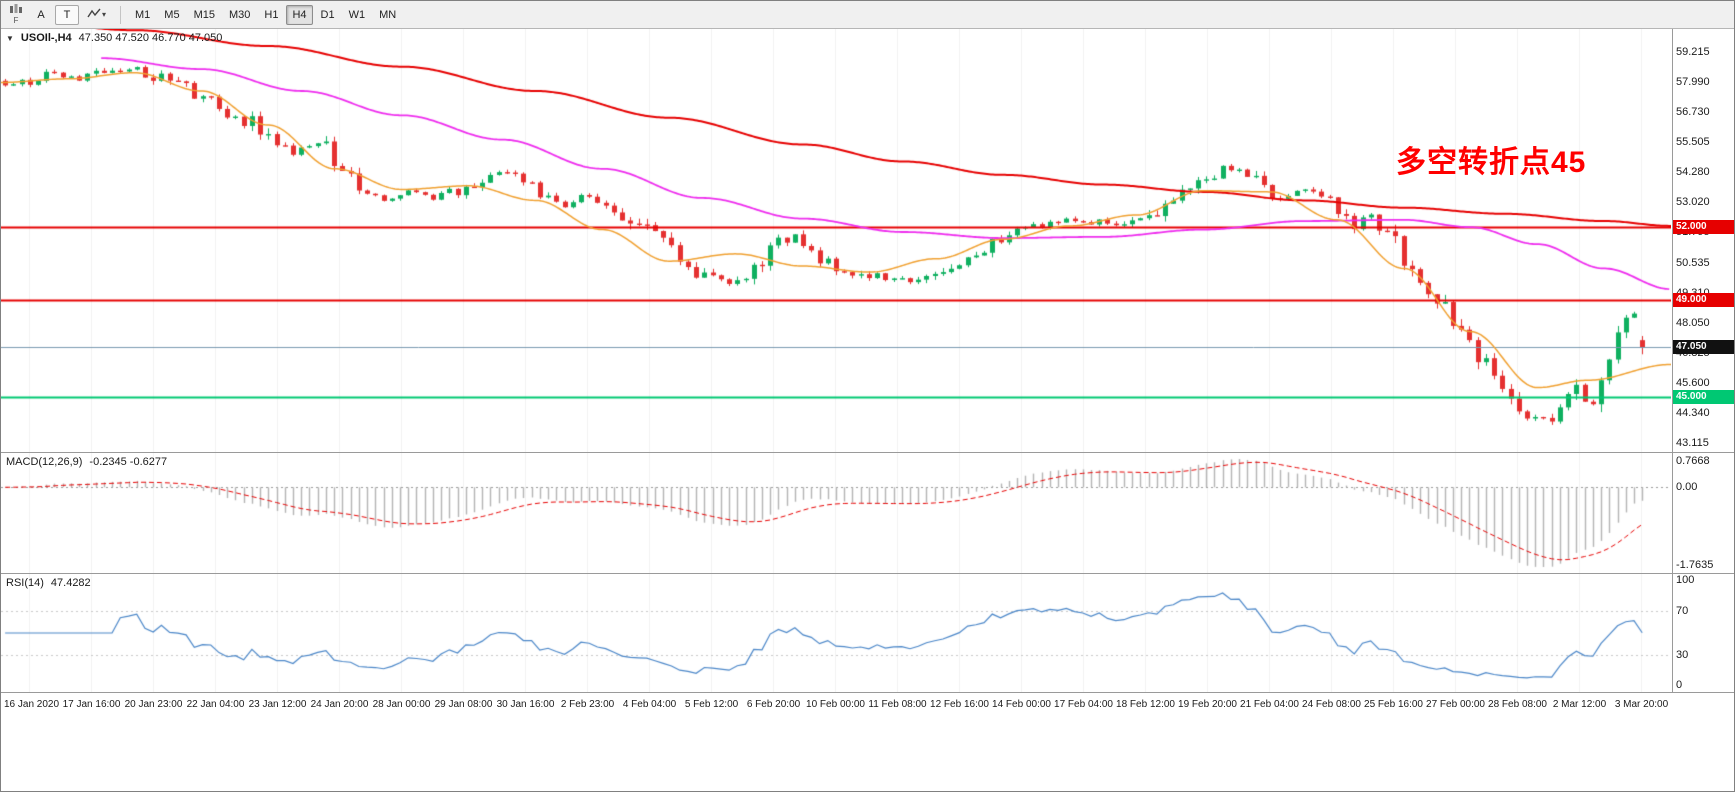 This screenshot has height=792, width=1735. I want to click on time-label: 27 Feb 00:00, so click(1455, 704).